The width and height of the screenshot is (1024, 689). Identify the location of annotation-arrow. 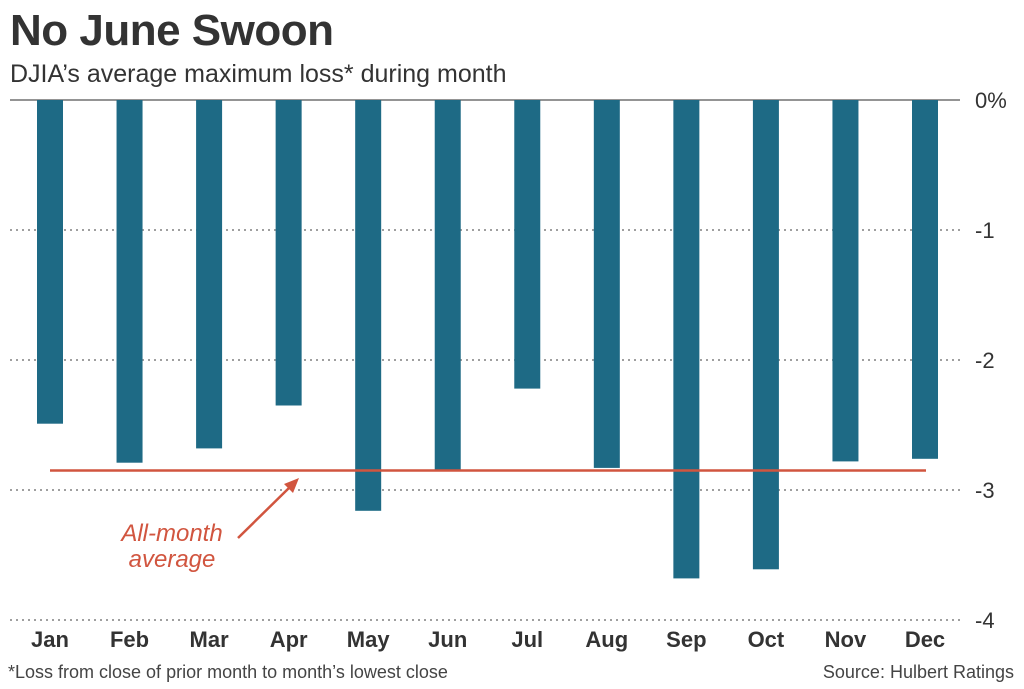
(265, 511).